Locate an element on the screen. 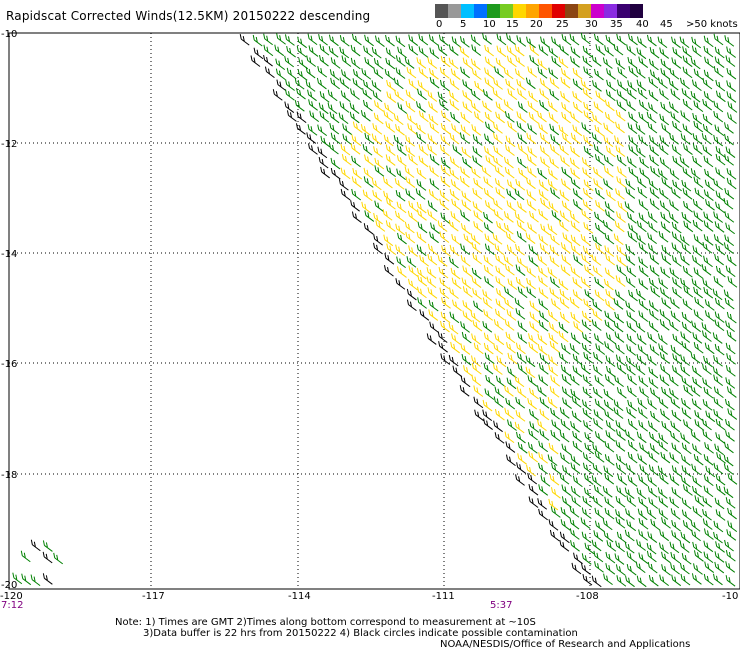 This screenshot has width=740, height=650. legend-label: 0 is located at coordinates (439, 24).